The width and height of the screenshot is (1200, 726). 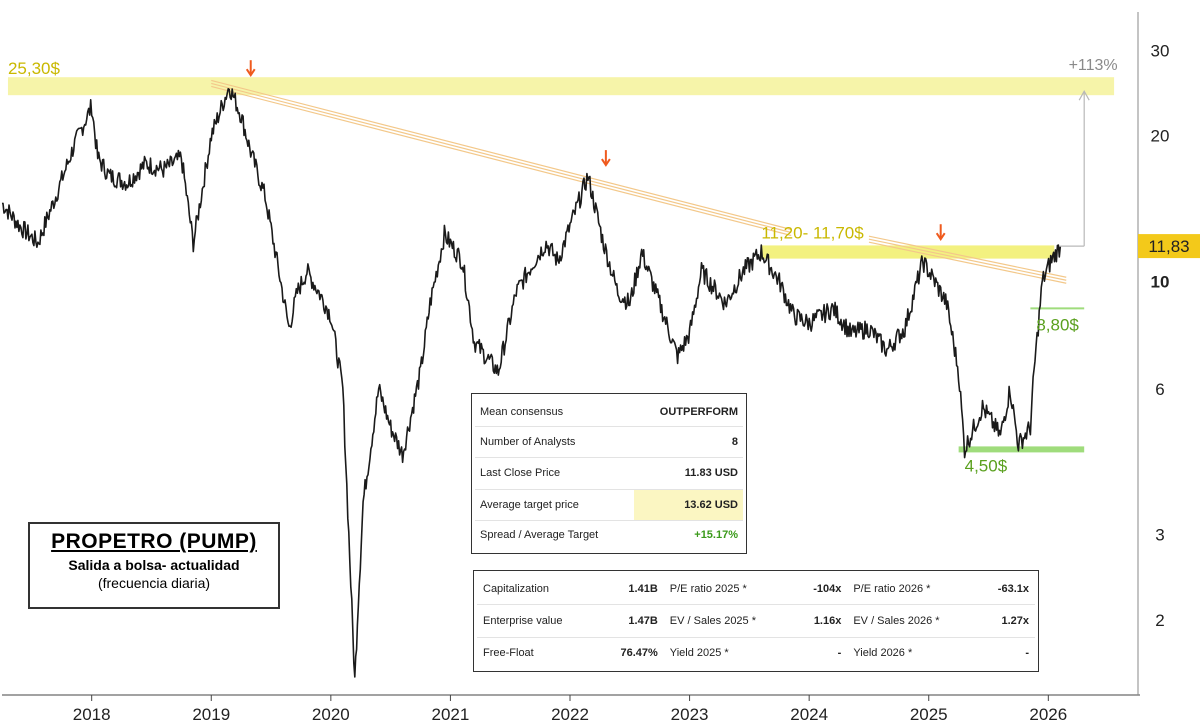 What do you see at coordinates (1159, 535) in the screenshot?
I see `y-tick-label: 3` at bounding box center [1159, 535].